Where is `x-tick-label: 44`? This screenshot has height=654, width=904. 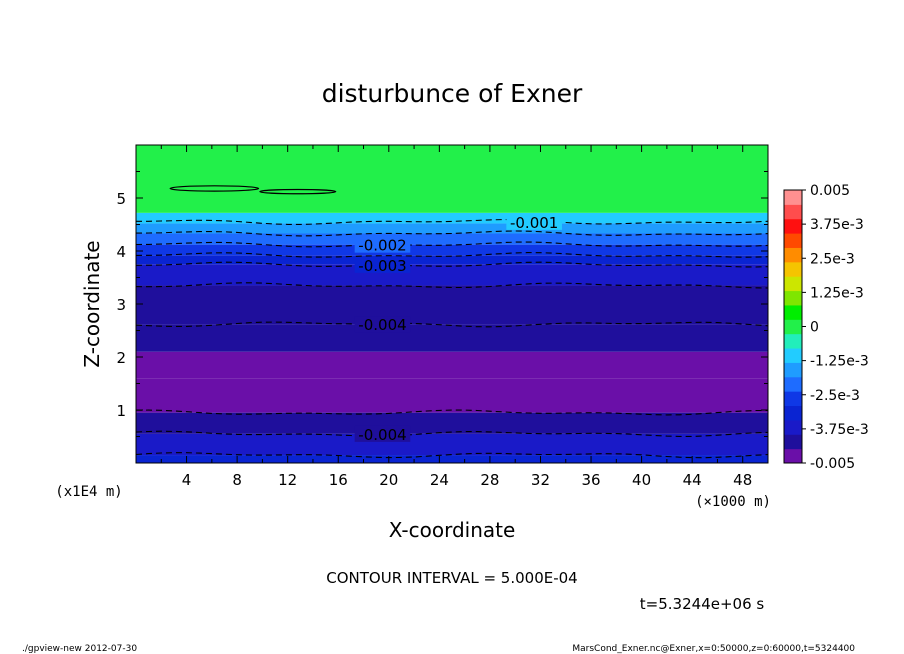 x-tick-label: 44 is located at coordinates (692, 480).